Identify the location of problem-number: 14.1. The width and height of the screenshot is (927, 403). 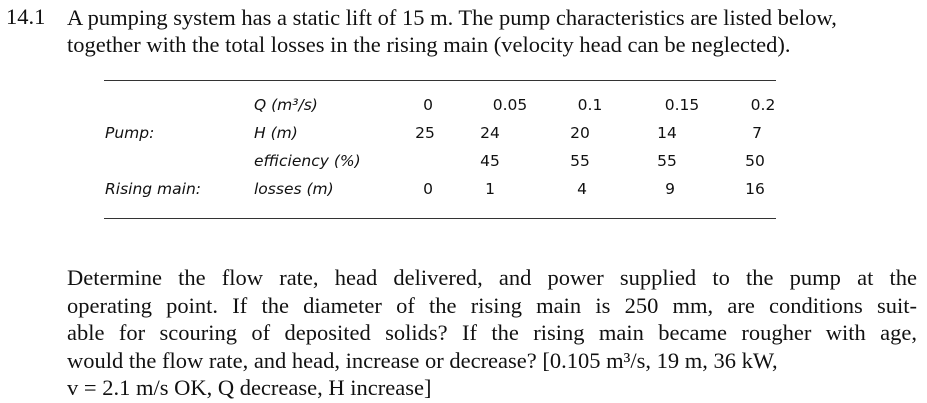
(26, 16).